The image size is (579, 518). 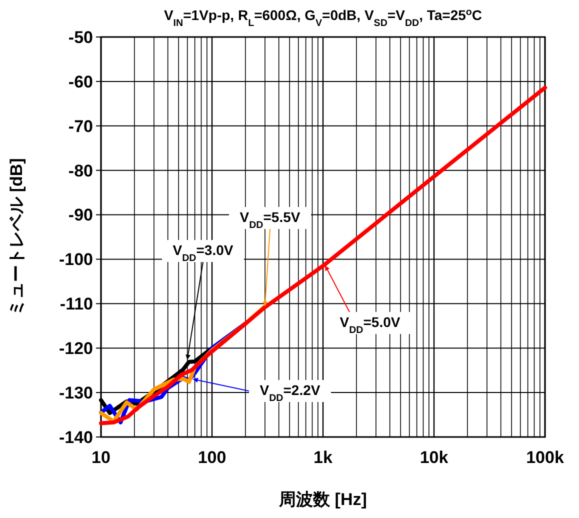 What do you see at coordinates (80, 215) in the screenshot?
I see `y-tick-label: -90` at bounding box center [80, 215].